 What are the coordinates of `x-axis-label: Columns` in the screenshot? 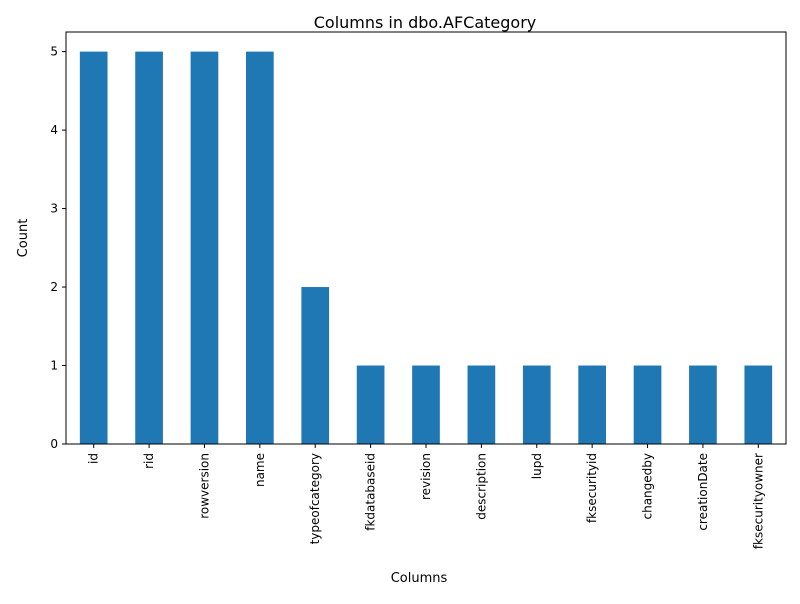 It's located at (419, 578).